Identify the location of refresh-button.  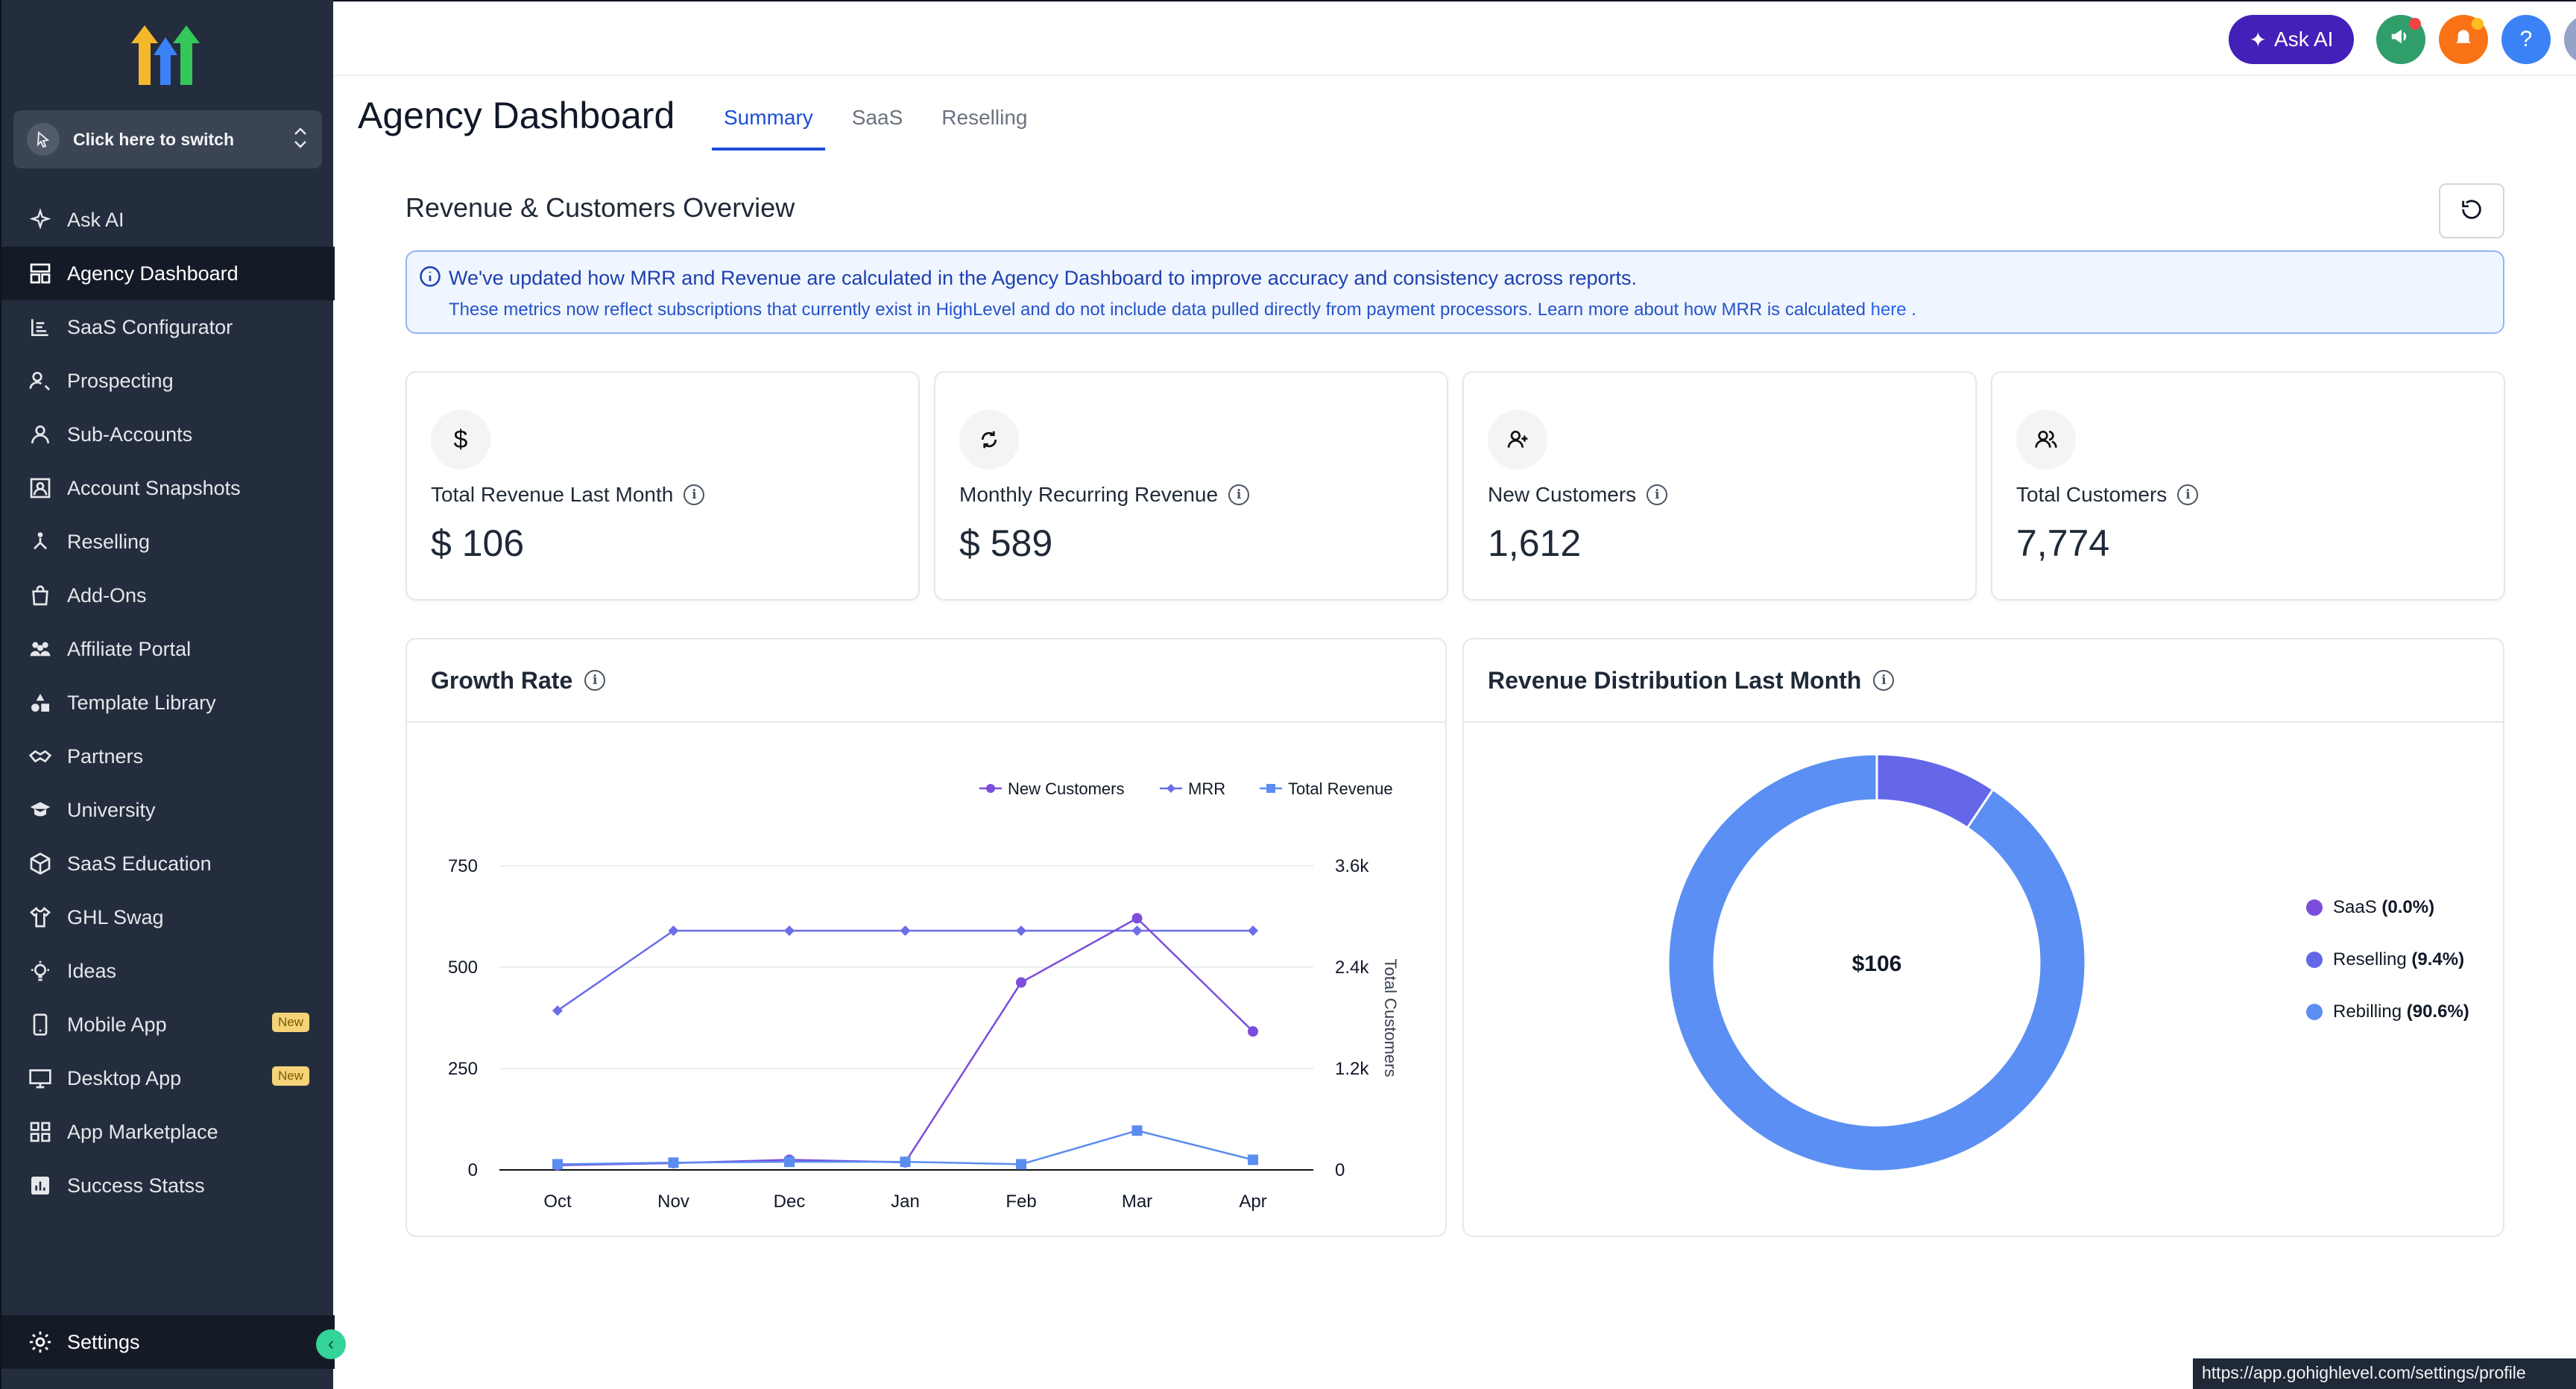
(2472, 210).